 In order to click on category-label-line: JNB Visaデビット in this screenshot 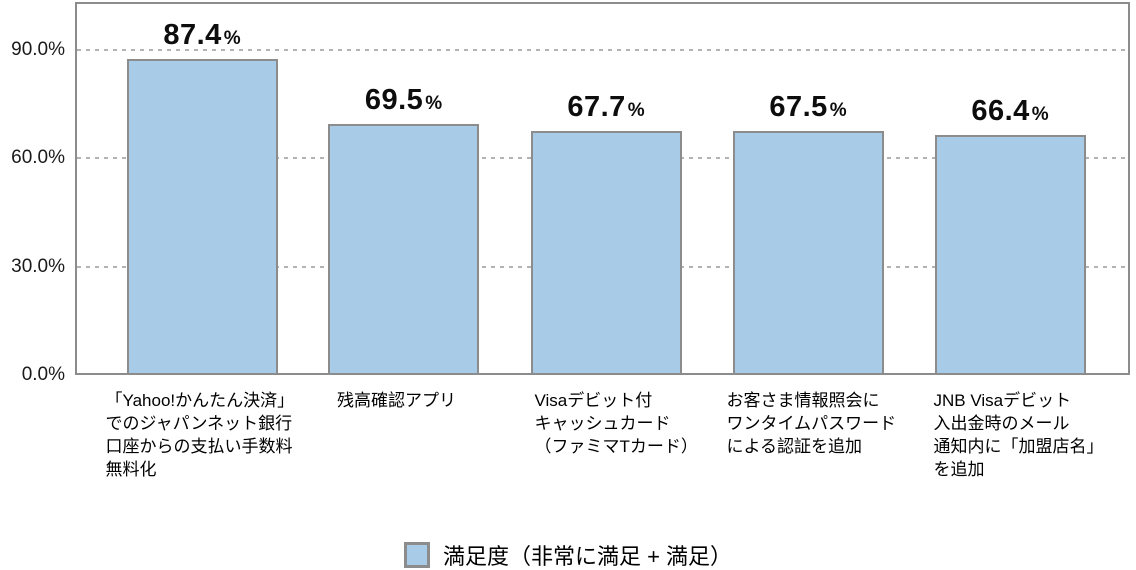, I will do `click(1002, 400)`.